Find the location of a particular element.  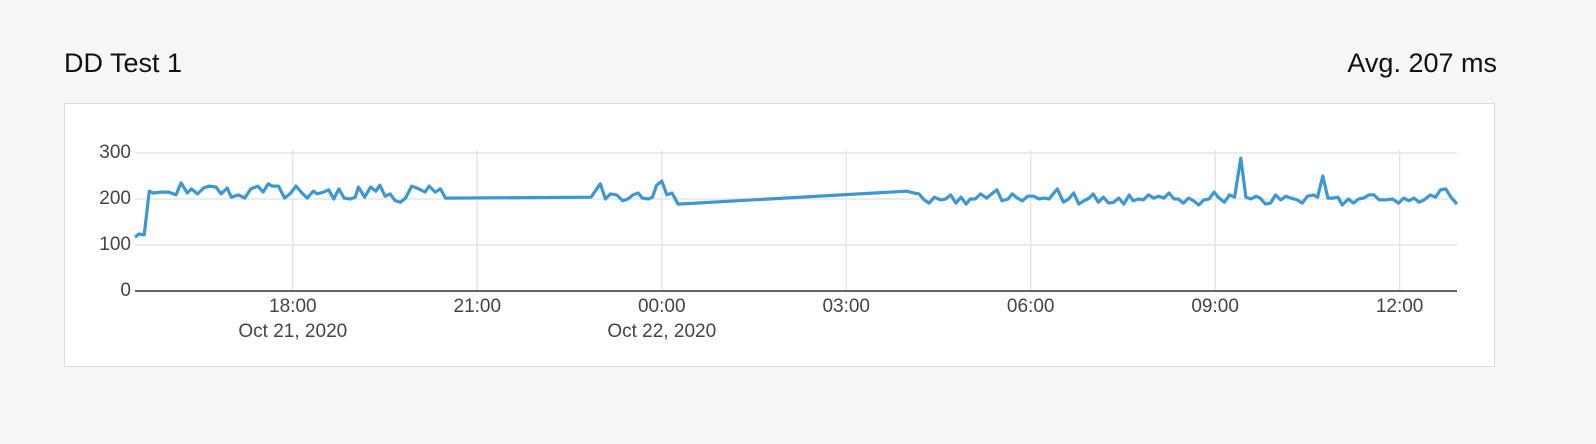

x-tick-label: 00:00 is located at coordinates (662, 306).